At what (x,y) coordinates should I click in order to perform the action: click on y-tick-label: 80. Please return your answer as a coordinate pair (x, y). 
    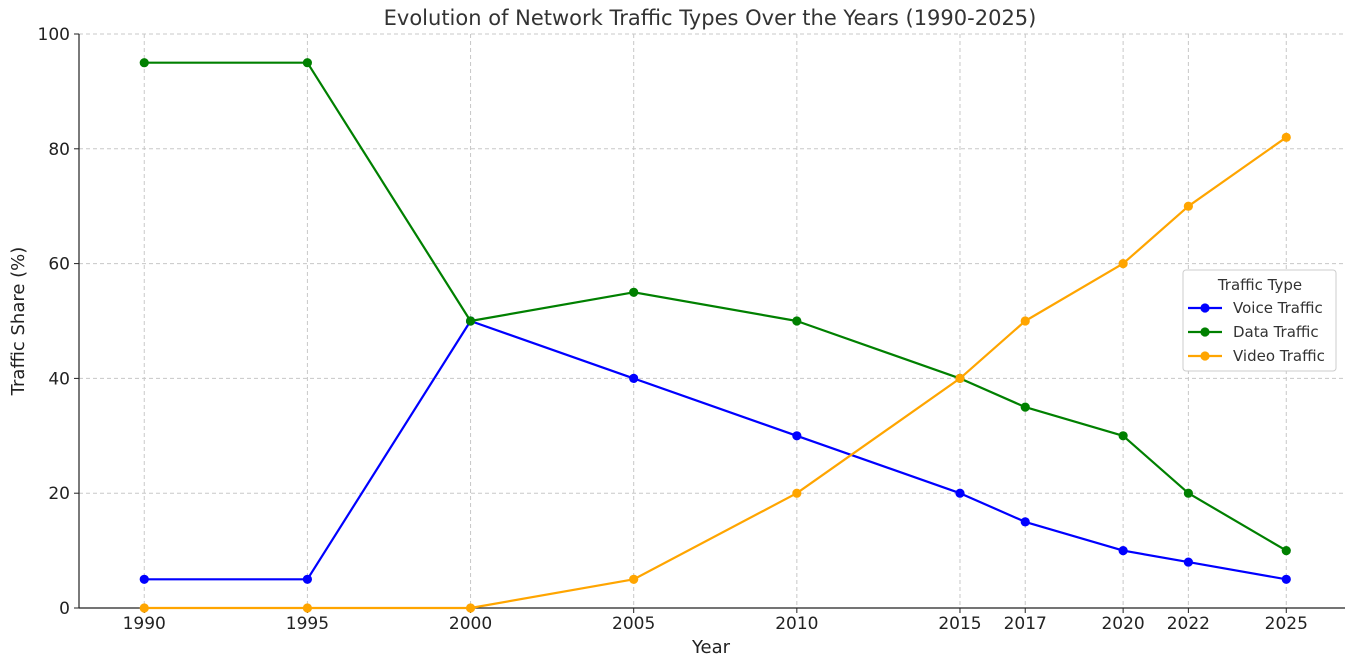
    Looking at the image, I should click on (59, 150).